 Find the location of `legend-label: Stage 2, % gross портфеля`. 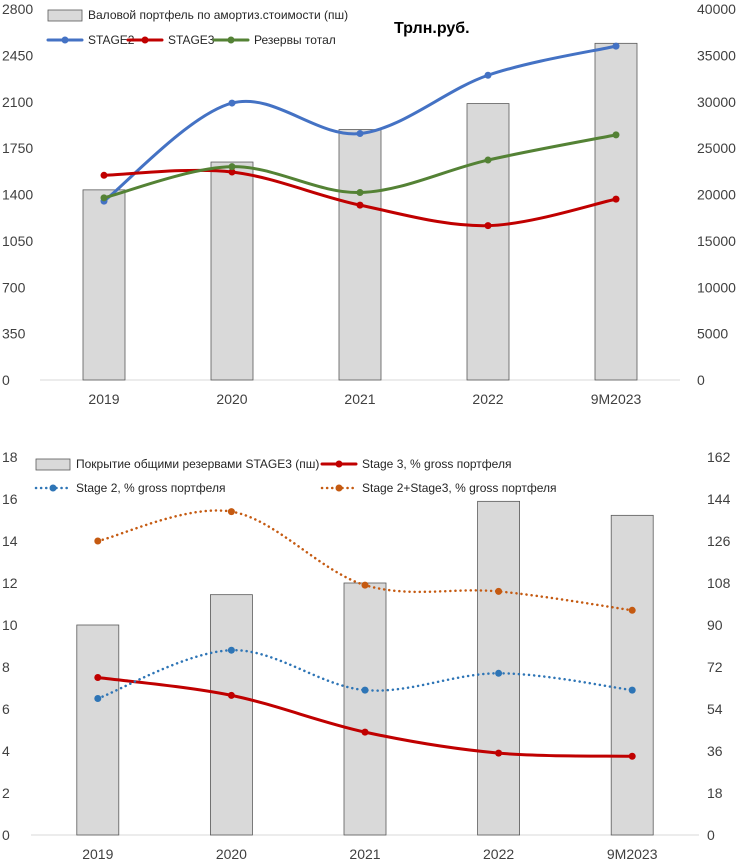

legend-label: Stage 2, % gross портфеля is located at coordinates (150, 488).